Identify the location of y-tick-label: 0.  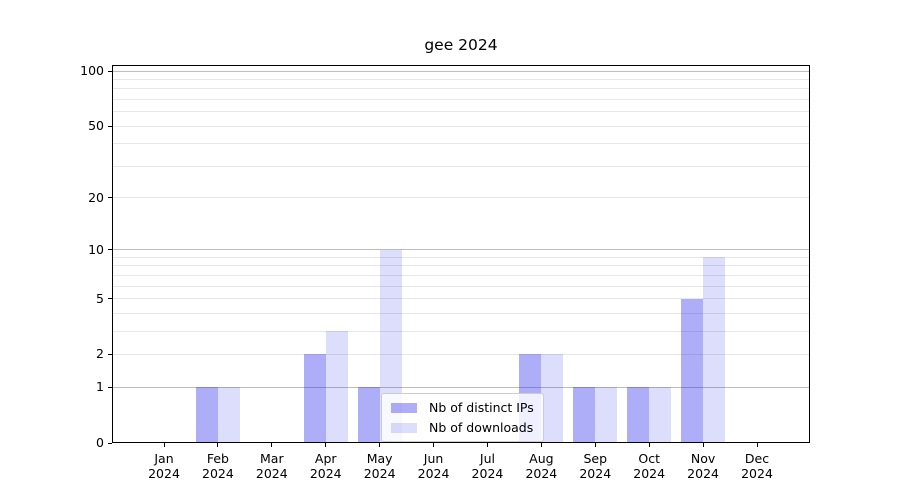
(100, 442).